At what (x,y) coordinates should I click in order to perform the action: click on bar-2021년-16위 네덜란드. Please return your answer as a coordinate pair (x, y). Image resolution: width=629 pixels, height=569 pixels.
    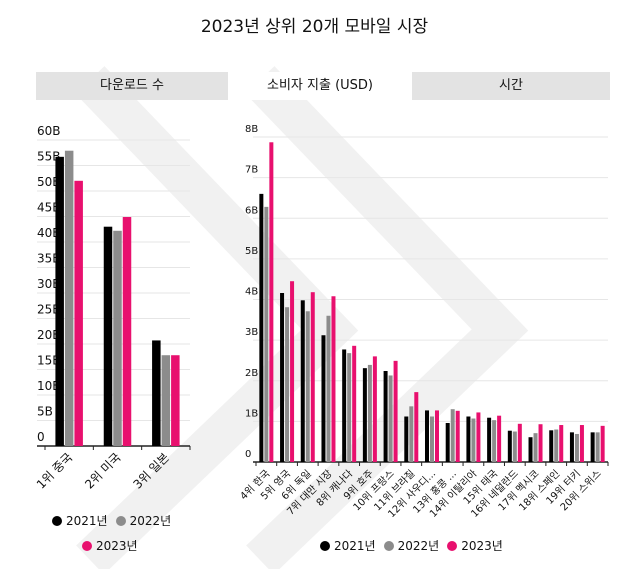
    Looking at the image, I should click on (509, 446).